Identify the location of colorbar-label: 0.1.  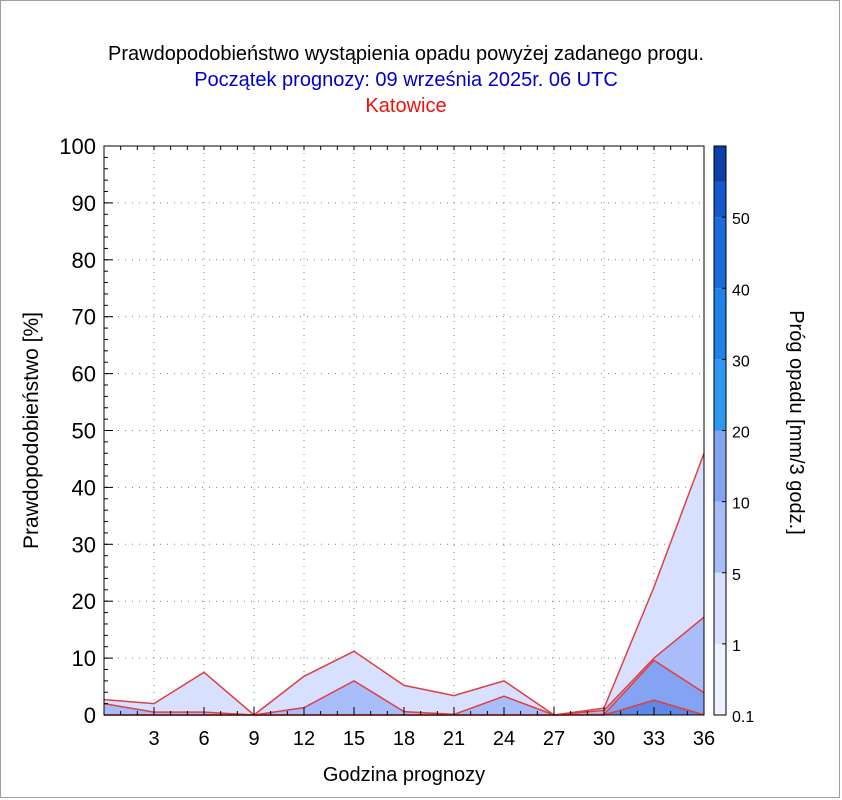
(743, 717).